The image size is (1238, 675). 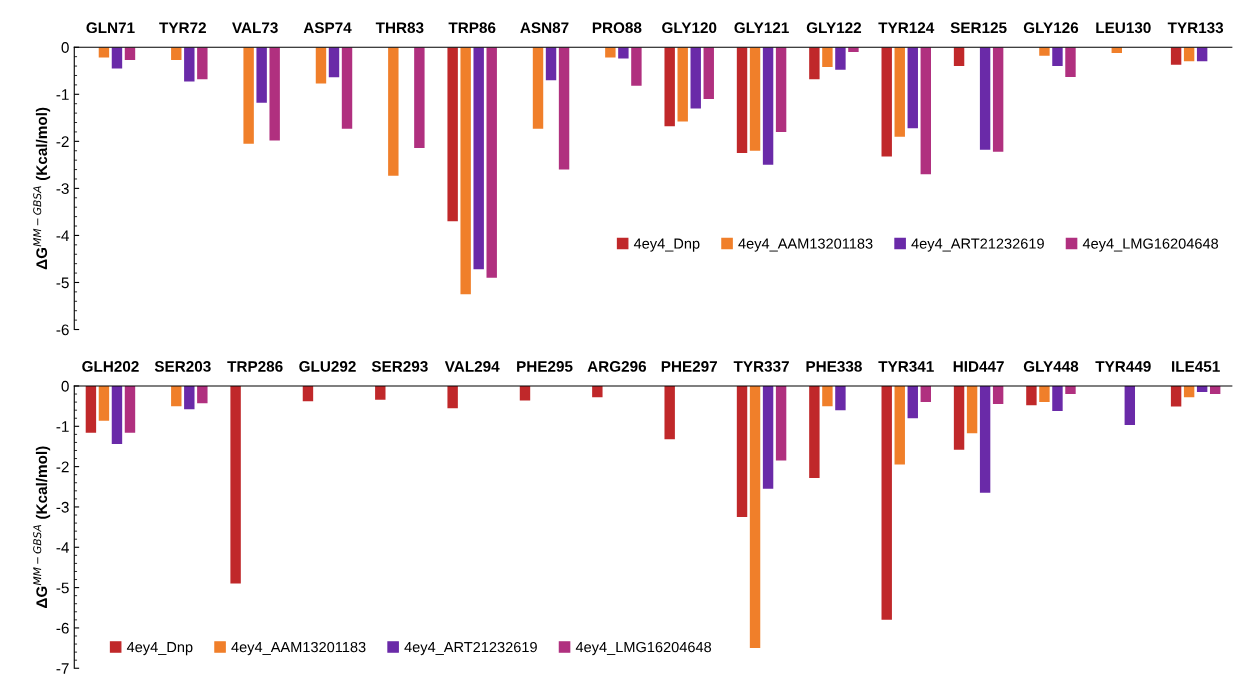 I want to click on x-tick-label: ARG296, so click(x=617, y=366).